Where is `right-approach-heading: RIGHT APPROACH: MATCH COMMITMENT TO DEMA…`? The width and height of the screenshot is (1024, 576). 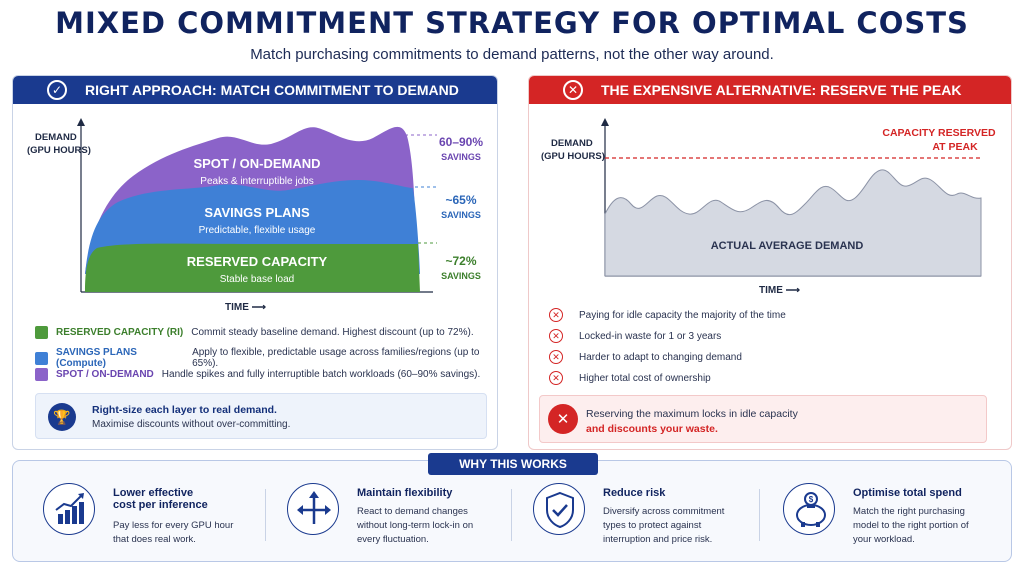
right-approach-heading: RIGHT APPROACH: MATCH COMMITMENT TO DEMA… is located at coordinates (272, 90).